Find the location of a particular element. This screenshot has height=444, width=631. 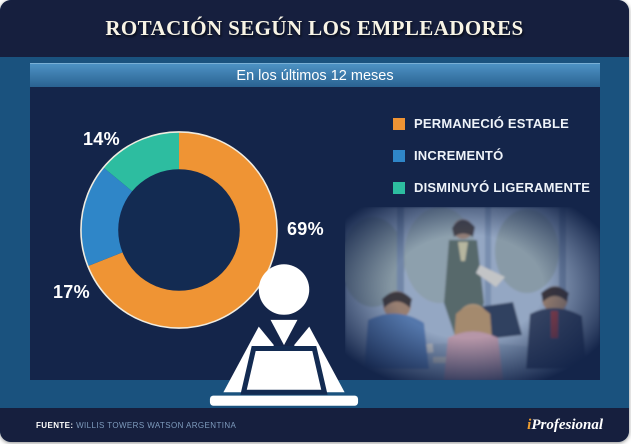

slice-label-disminuyo: 14% is located at coordinates (101, 139).